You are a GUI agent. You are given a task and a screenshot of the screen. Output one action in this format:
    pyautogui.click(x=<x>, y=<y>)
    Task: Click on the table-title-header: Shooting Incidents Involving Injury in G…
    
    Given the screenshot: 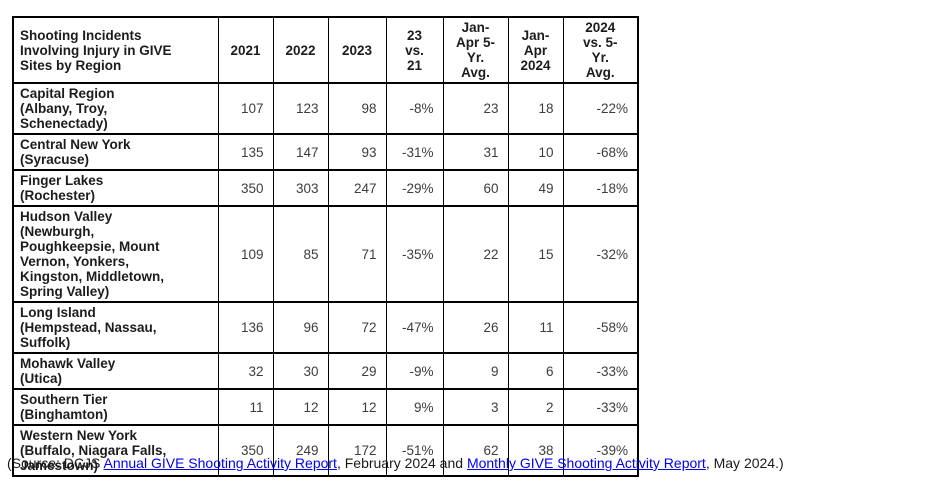 What is the action you would take?
    pyautogui.click(x=115, y=50)
    